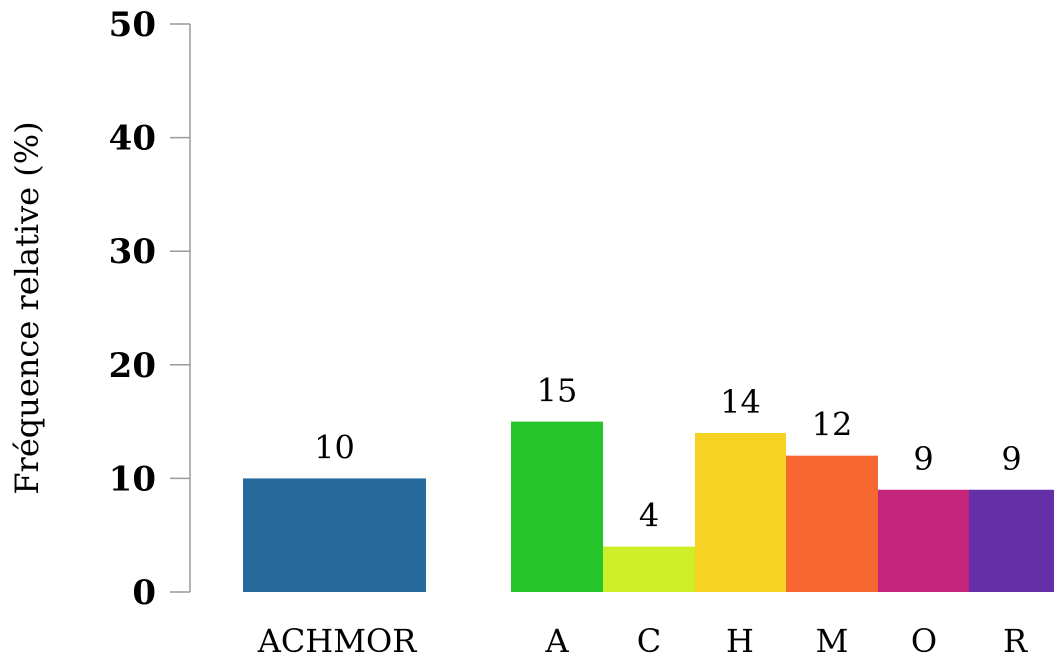 The width and height of the screenshot is (1054, 659). I want to click on bar-o, so click(923, 540).